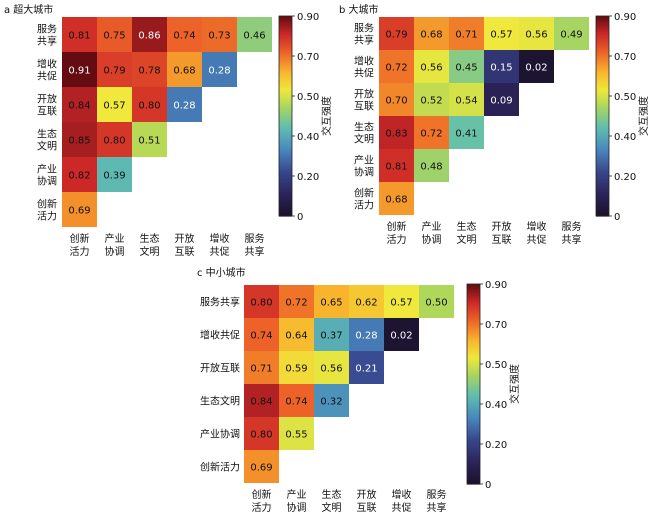  Describe the element at coordinates (625, 57) in the screenshot. I see `colorbar-tick-label: 0.70` at that location.